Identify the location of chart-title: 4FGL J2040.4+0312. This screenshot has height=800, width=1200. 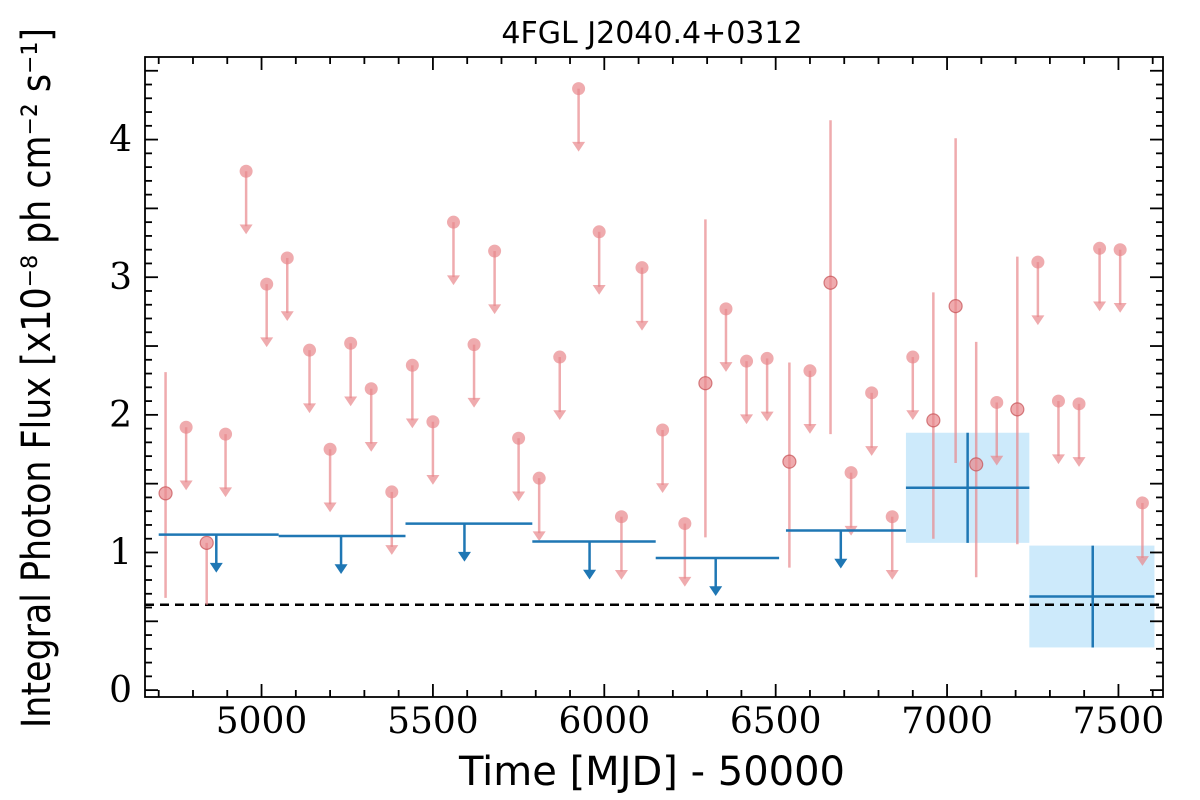
(651, 33).